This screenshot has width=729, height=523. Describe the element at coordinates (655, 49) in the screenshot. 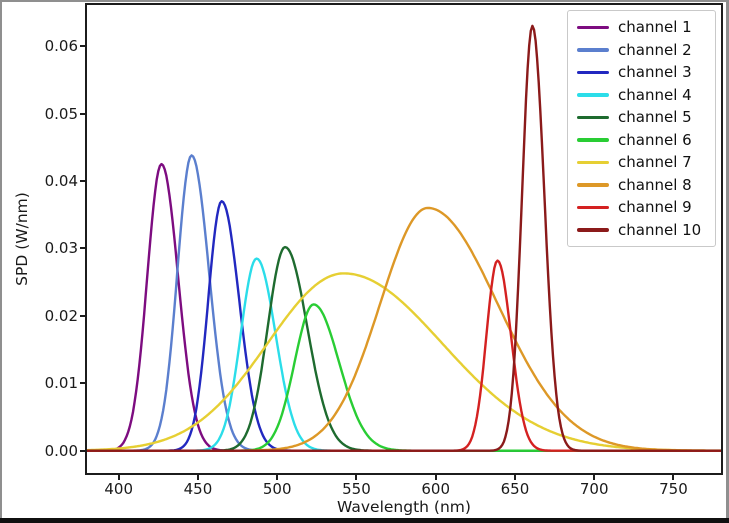

I see `legend-label: channel 2` at that location.